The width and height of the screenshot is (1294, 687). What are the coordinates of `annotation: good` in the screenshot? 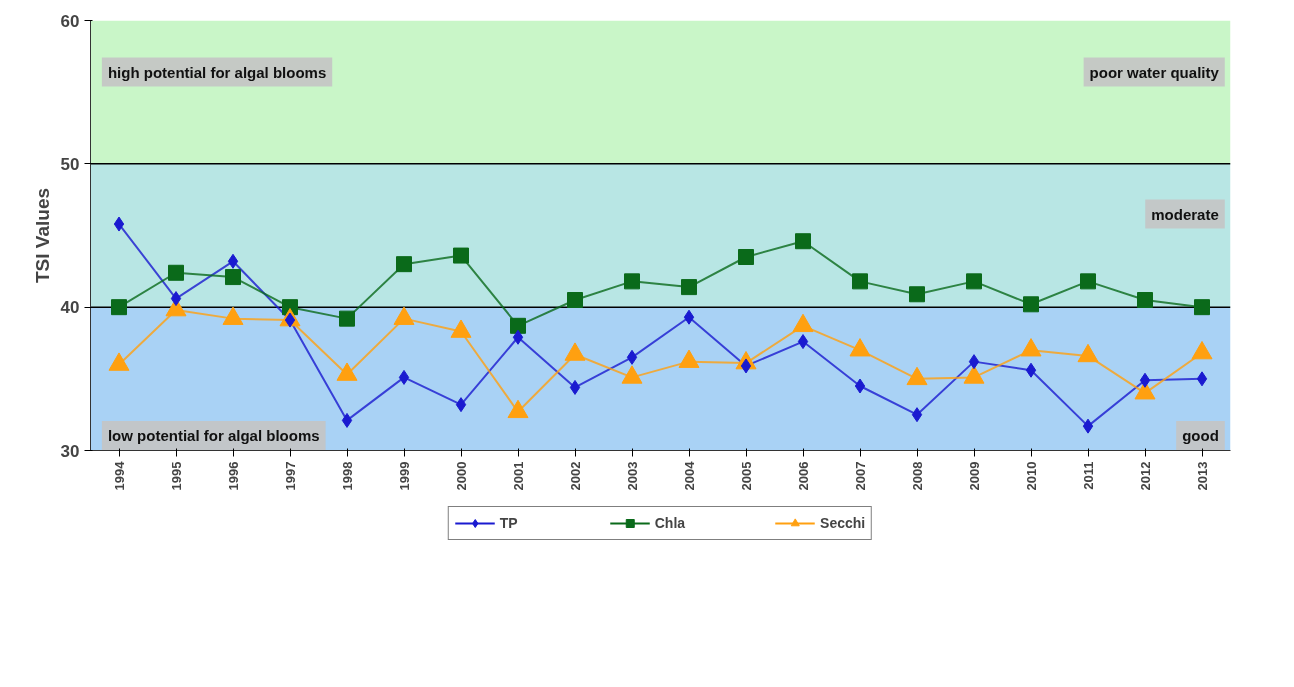 It's located at (1200, 435).